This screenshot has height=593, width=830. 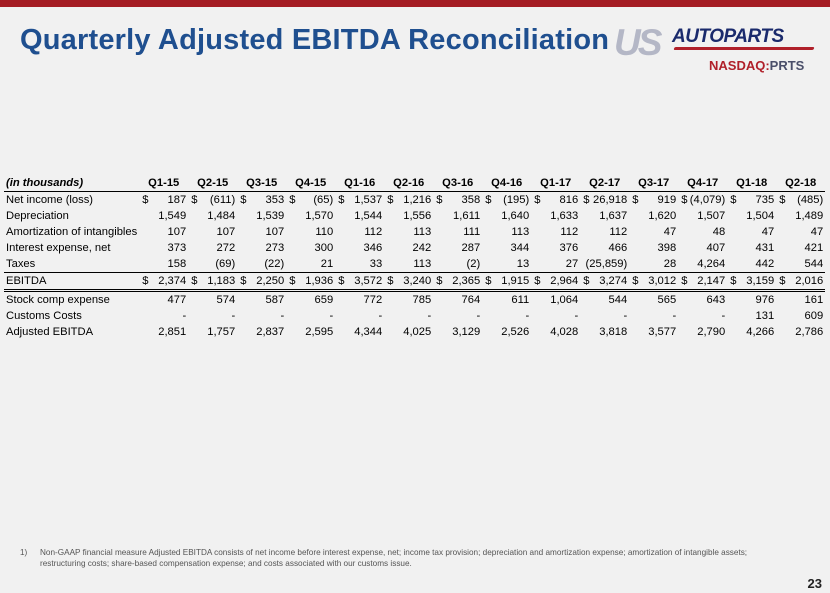 I want to click on table-cell: (25,859), so click(x=605, y=264).